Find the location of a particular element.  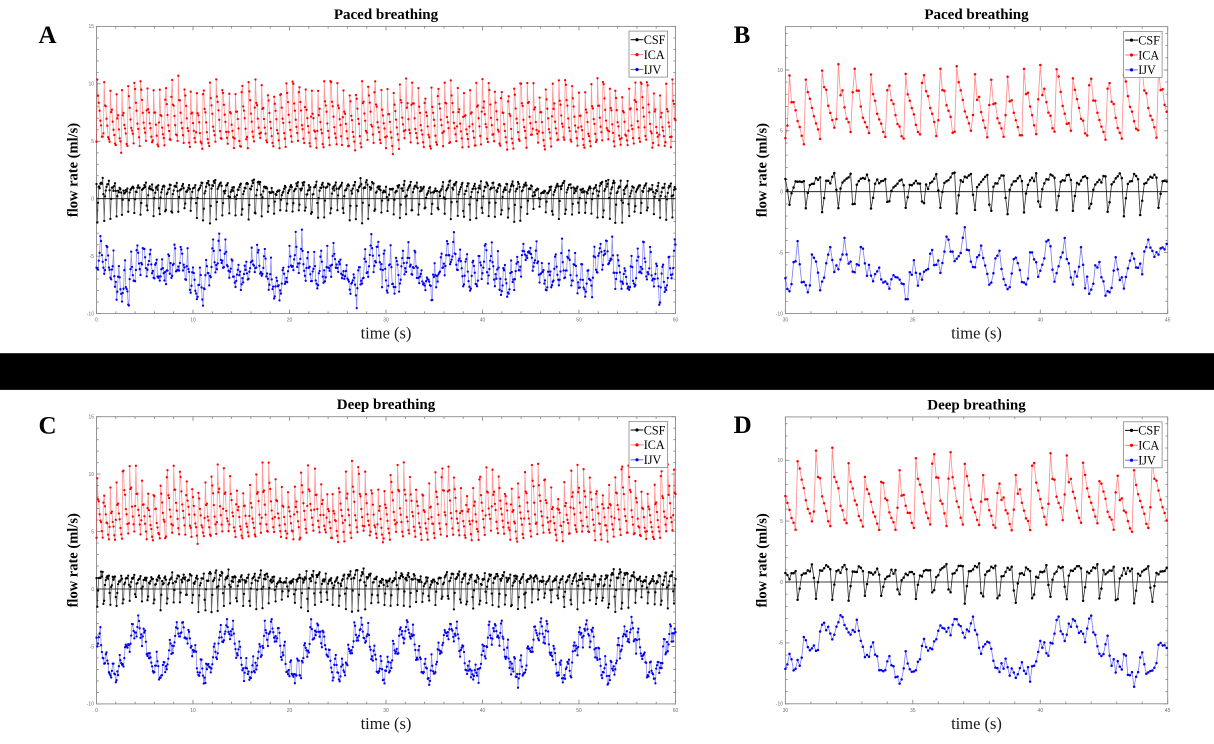

svg-text: C is located at coordinates (48, 425).